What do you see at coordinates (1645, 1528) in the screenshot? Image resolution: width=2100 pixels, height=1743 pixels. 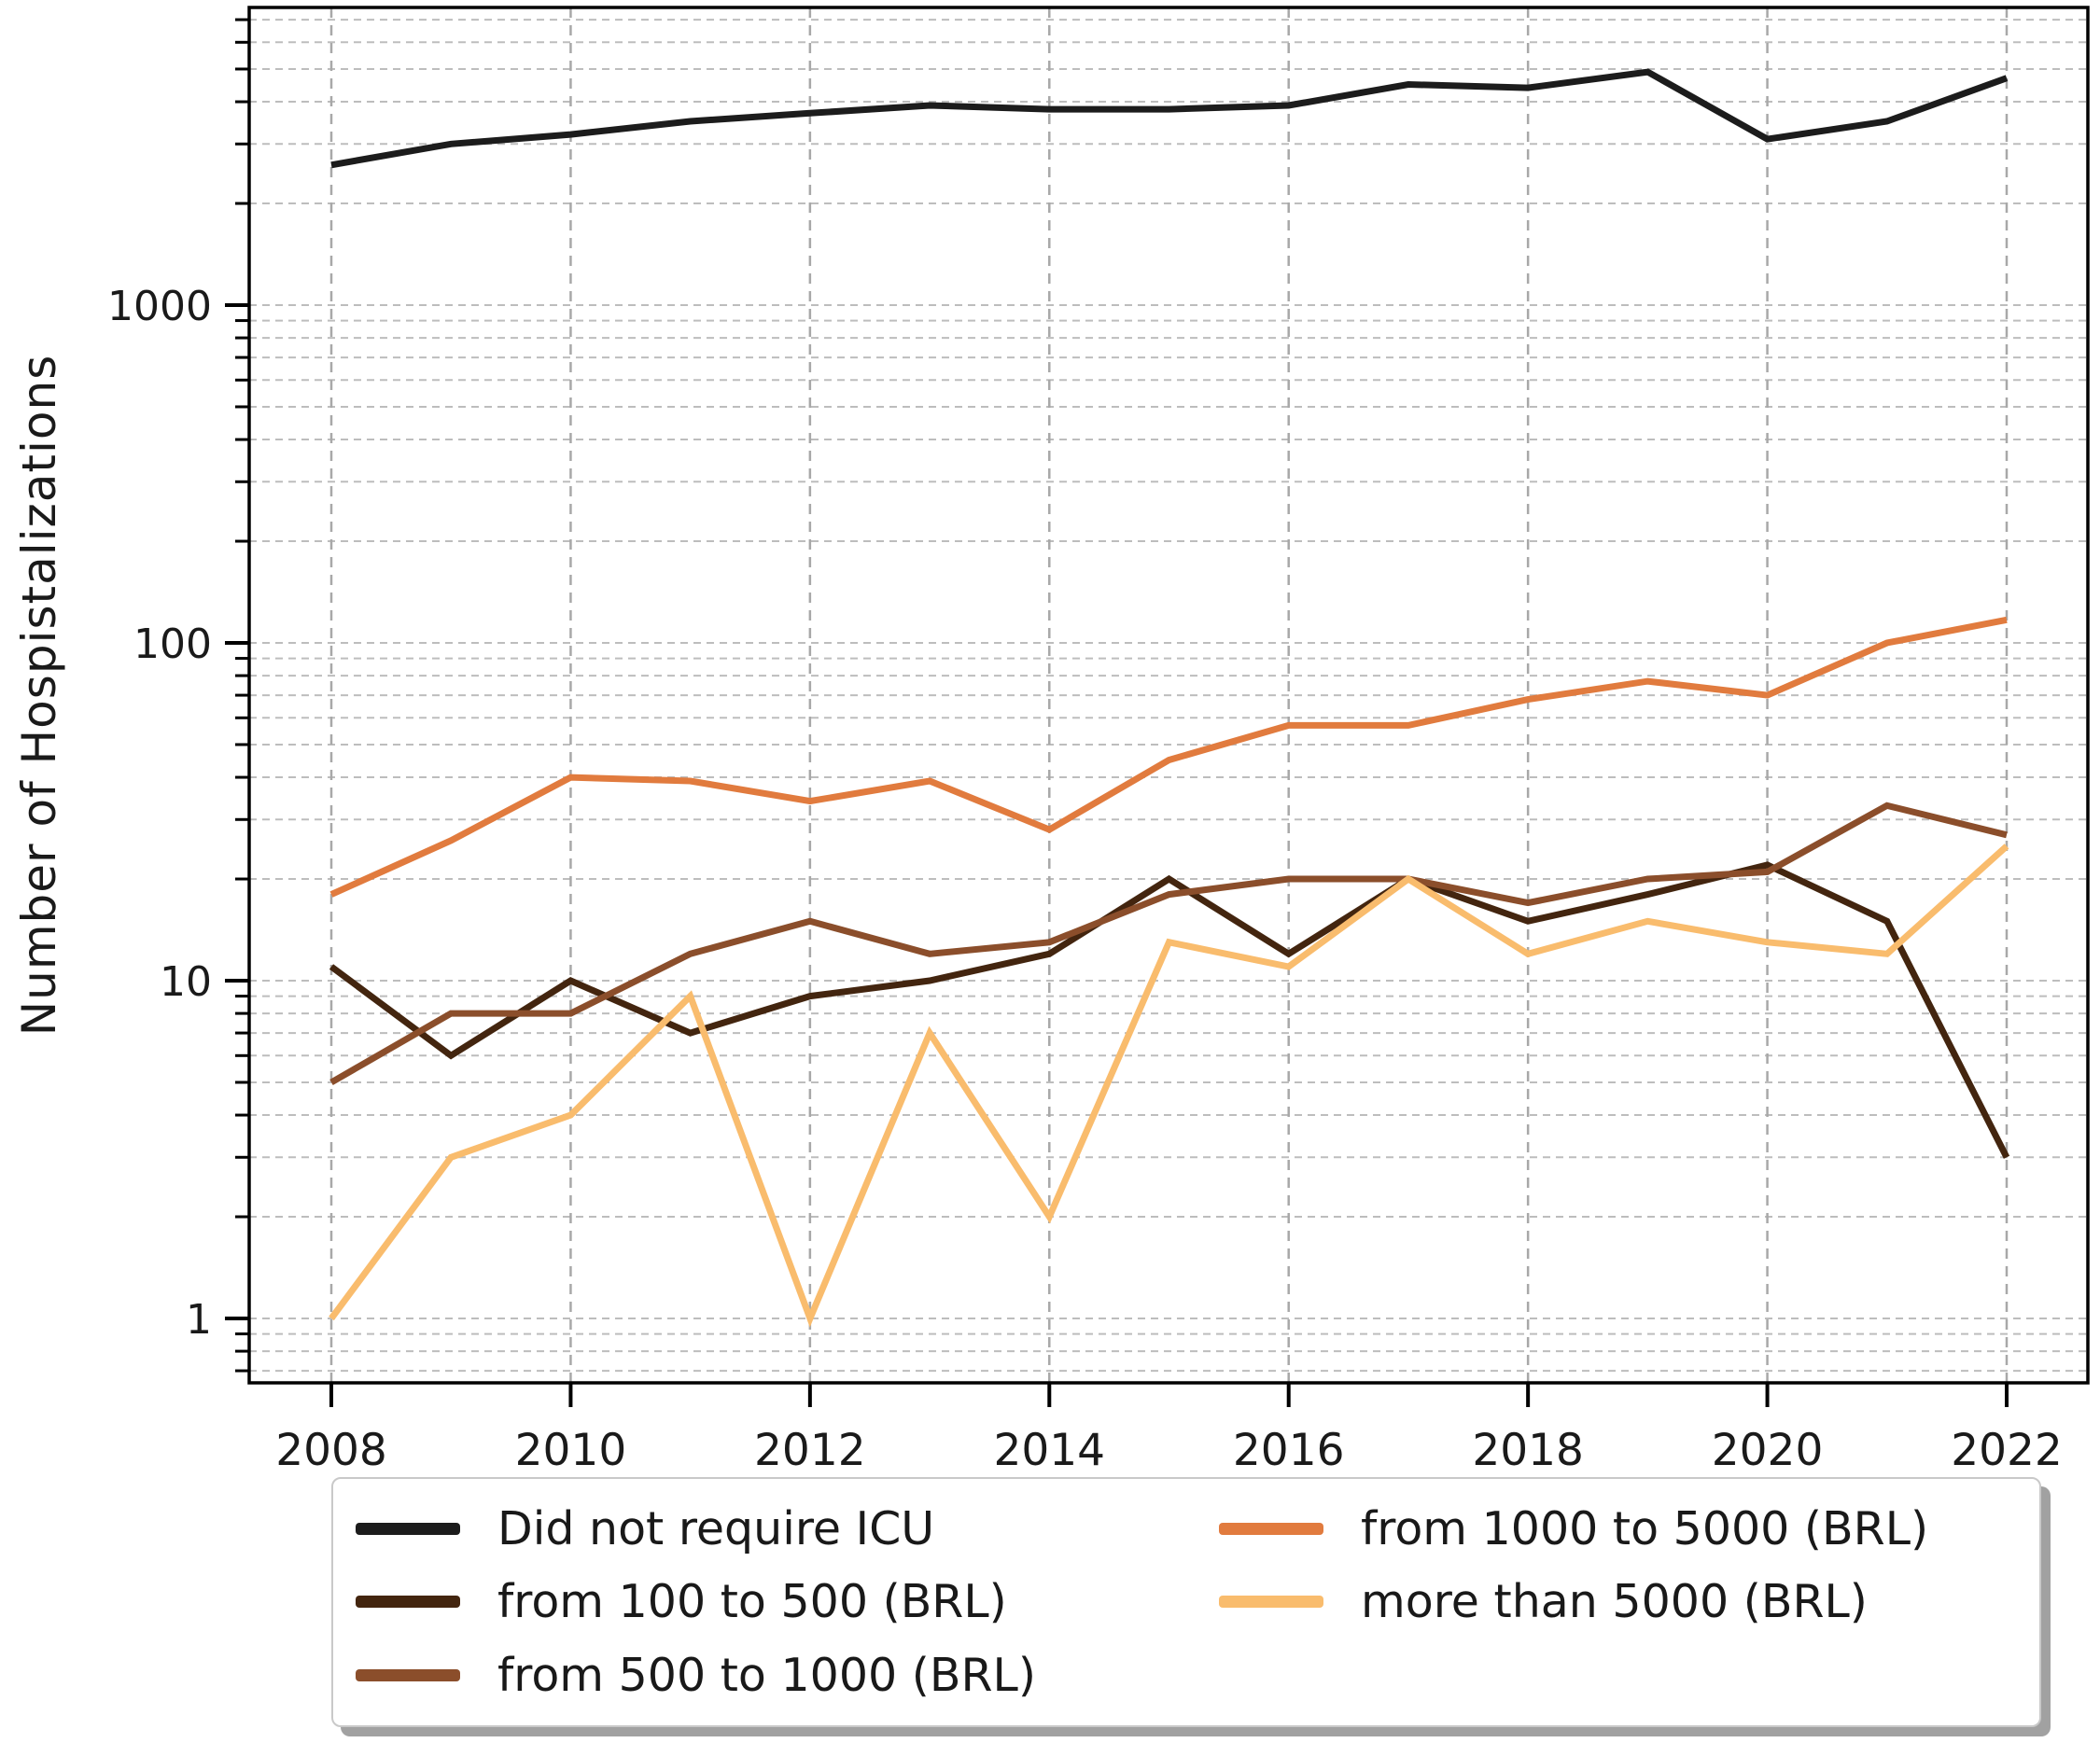 I see `legend-label: from 1000 to 5000 (BRL)` at bounding box center [1645, 1528].